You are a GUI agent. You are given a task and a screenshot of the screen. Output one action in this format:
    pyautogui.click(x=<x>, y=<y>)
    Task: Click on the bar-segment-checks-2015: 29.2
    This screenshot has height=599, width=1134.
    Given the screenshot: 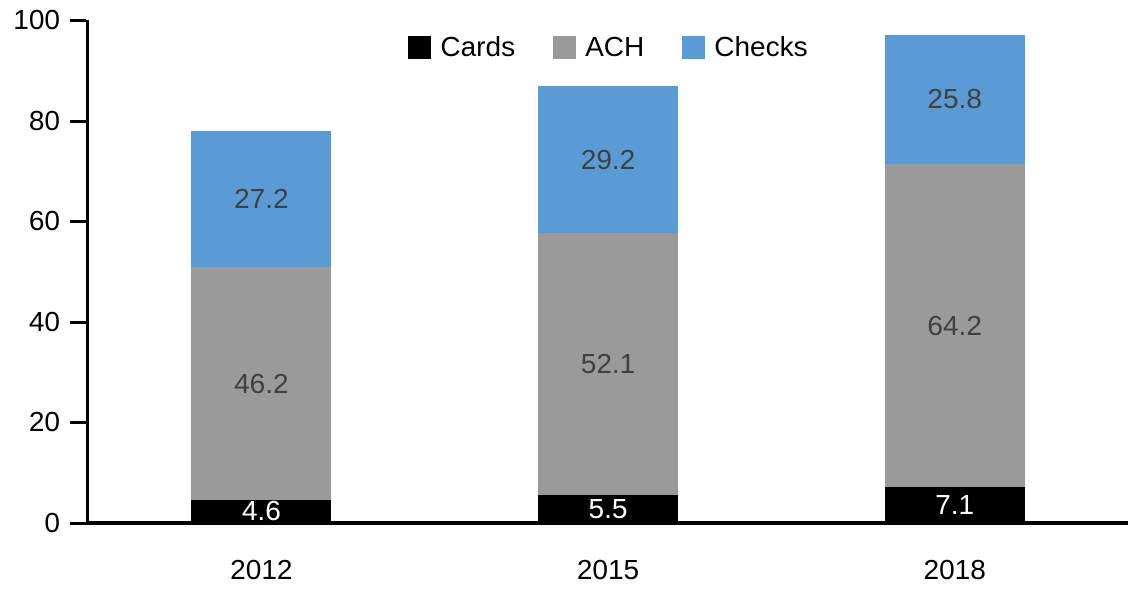 What is the action you would take?
    pyautogui.click(x=608, y=160)
    